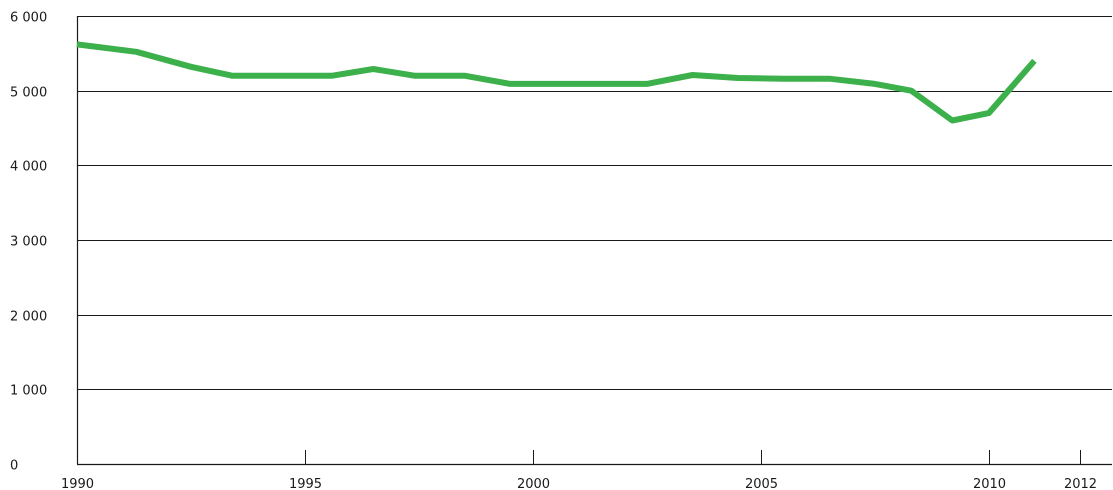 Image resolution: width=1113 pixels, height=490 pixels. I want to click on y-tick-label: 0, so click(14, 466).